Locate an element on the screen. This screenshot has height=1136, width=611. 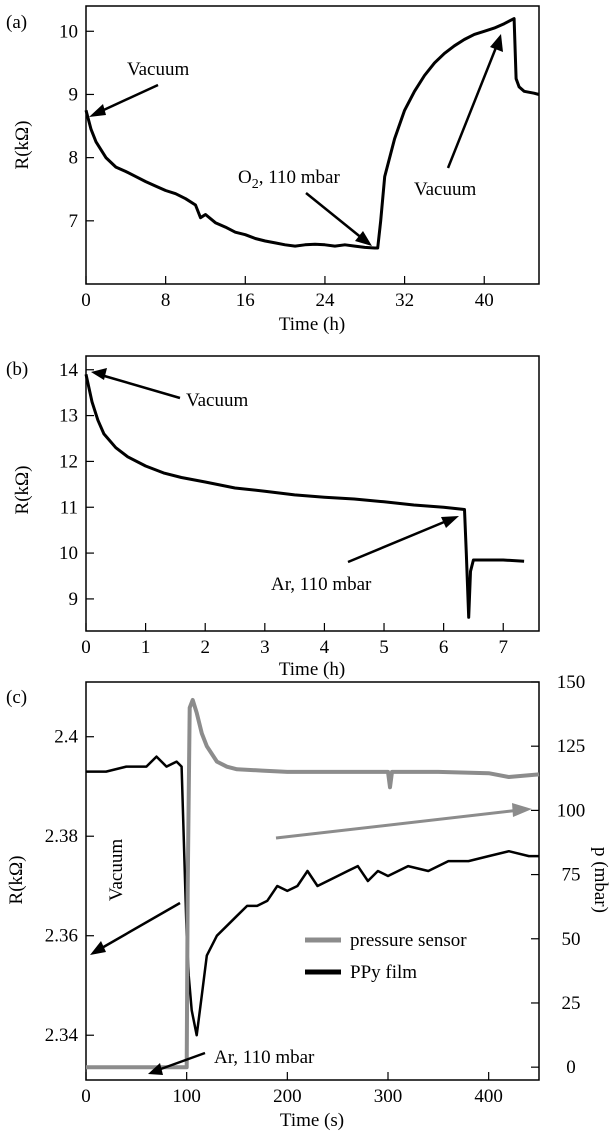
panel-c-ytick-label-2: 2.38 is located at coordinates (61, 836).